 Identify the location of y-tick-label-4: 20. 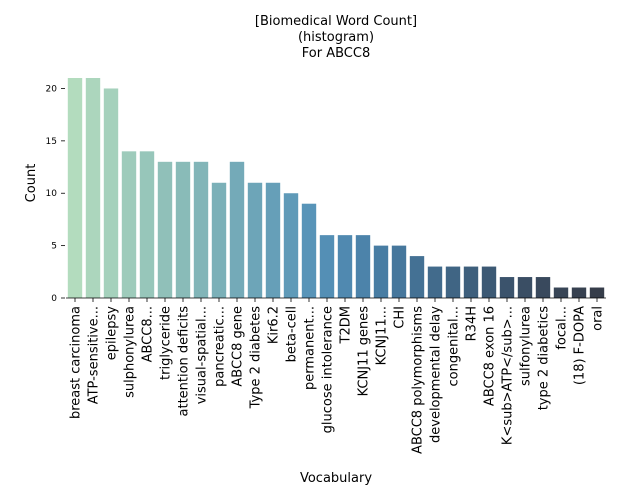
(52, 89).